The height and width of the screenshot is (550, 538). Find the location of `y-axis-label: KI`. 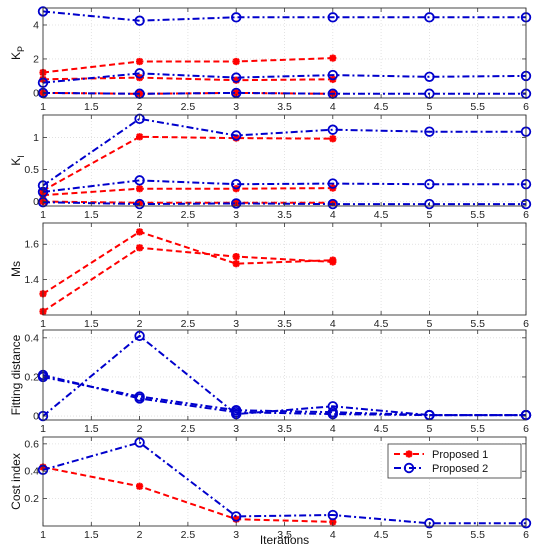

y-axis-label: KI is located at coordinates (17, 160).